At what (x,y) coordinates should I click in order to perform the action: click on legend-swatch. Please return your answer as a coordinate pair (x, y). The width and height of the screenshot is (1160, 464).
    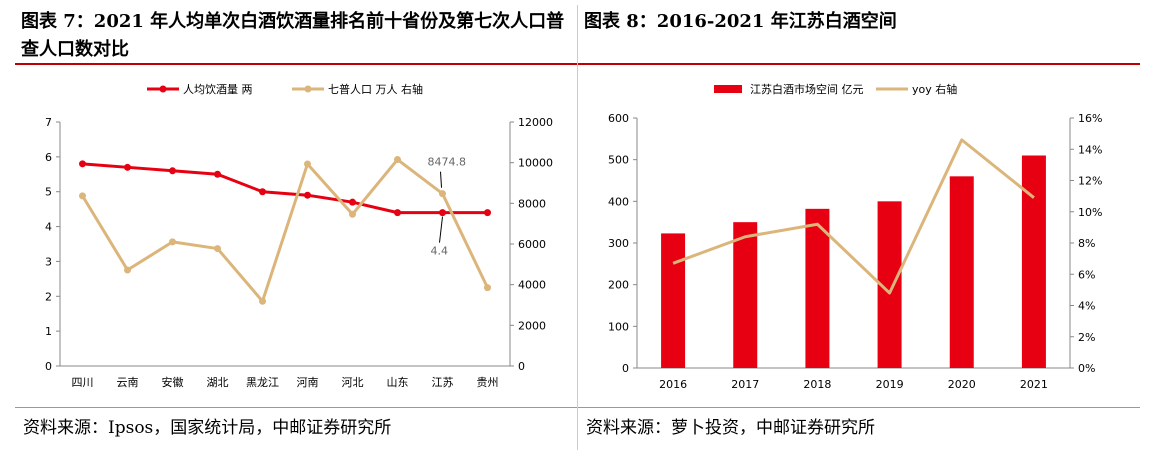
    Looking at the image, I should click on (728, 89).